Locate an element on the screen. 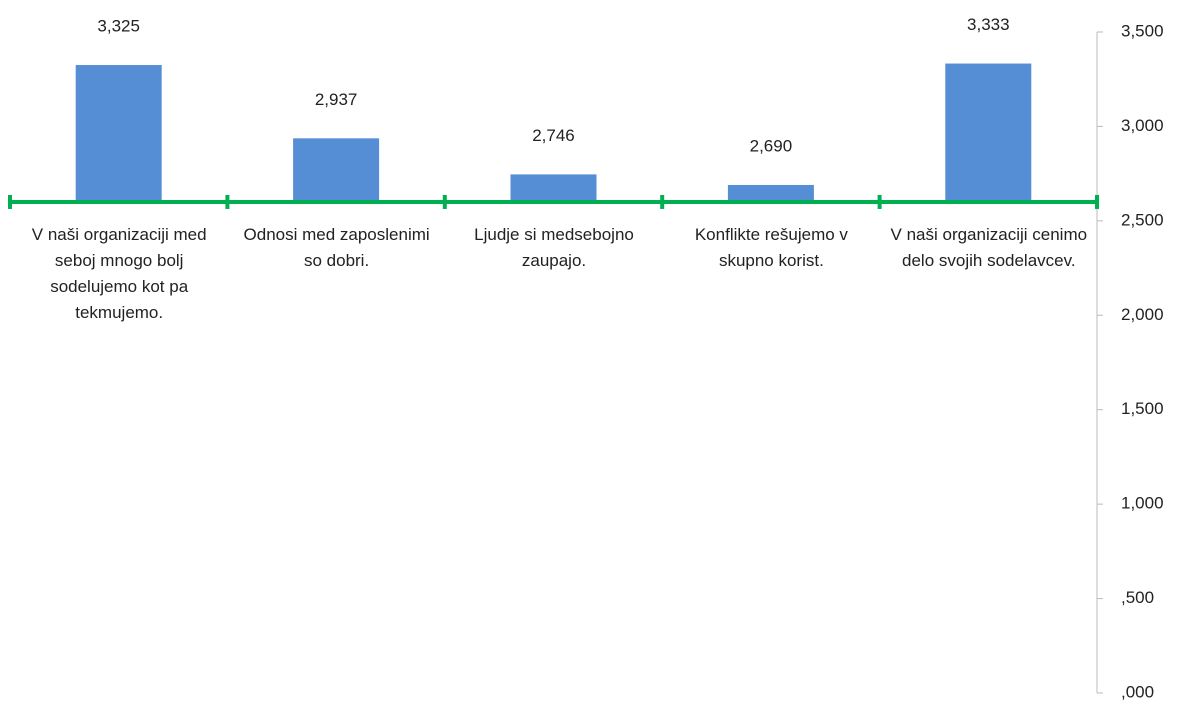 This screenshot has height=706, width=1190. y-tick-label: 1,000 is located at coordinates (1142, 503).